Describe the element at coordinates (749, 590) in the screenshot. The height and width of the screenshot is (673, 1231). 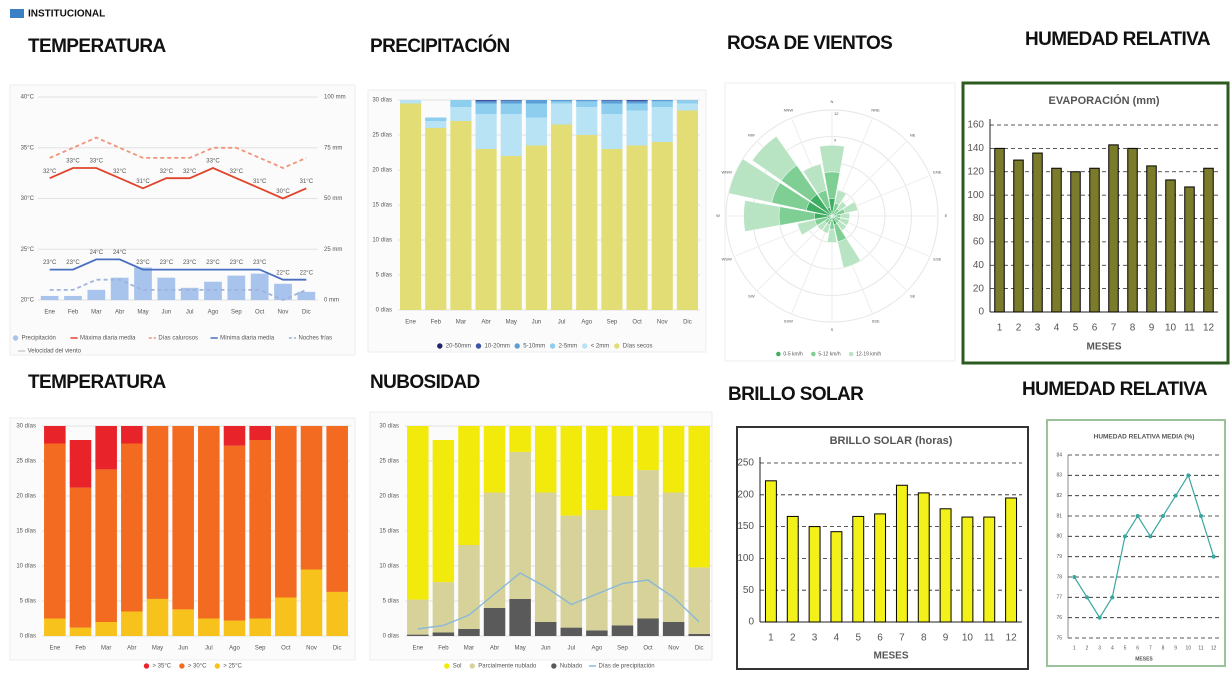
I see `y-tick-label: 50` at that location.